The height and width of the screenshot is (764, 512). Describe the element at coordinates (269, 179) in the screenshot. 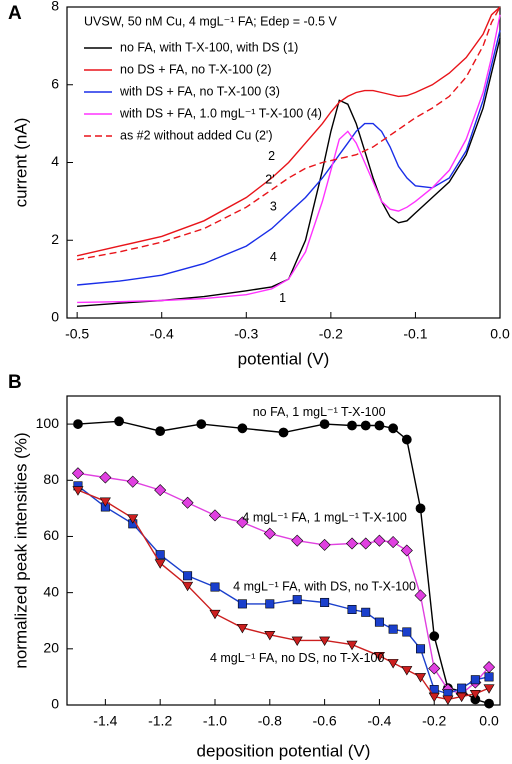

I see `curve-label: 2'` at that location.